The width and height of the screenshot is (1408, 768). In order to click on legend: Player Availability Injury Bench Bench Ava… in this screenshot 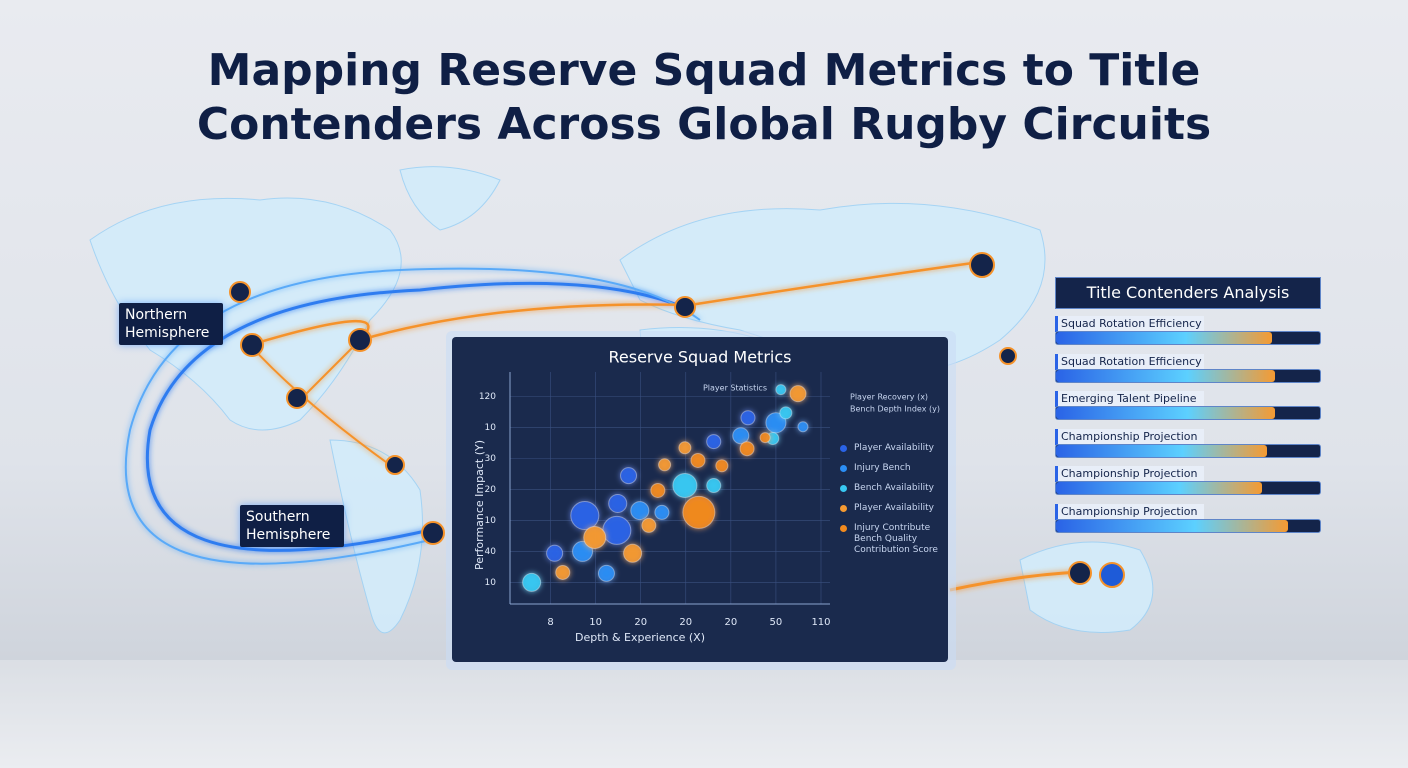, I will do `click(895, 504)`.